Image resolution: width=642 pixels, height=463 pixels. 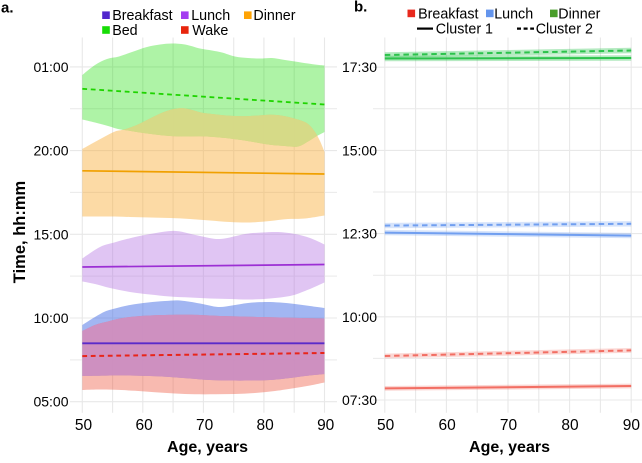 I want to click on svg-text: 07:30, so click(x=359, y=400).